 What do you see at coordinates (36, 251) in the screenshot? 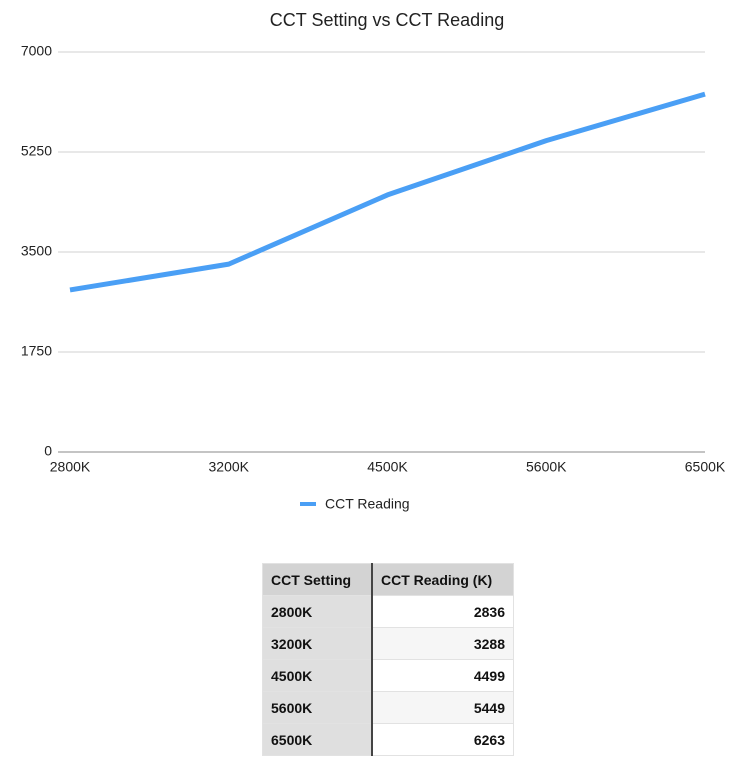
I see `y-tick-label: 3500` at bounding box center [36, 251].